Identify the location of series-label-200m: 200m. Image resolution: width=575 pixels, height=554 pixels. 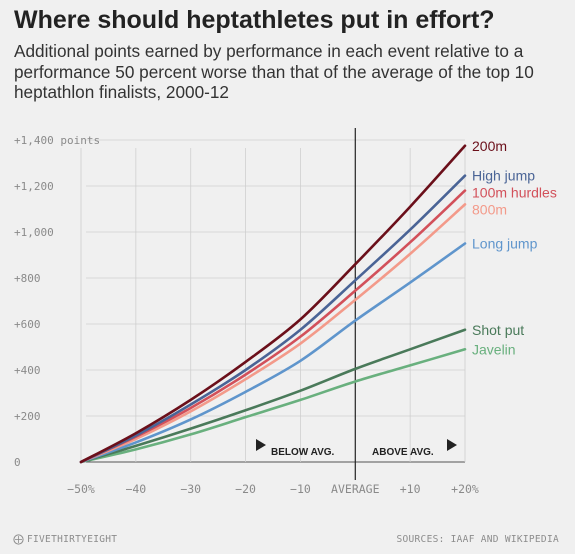
(489, 146).